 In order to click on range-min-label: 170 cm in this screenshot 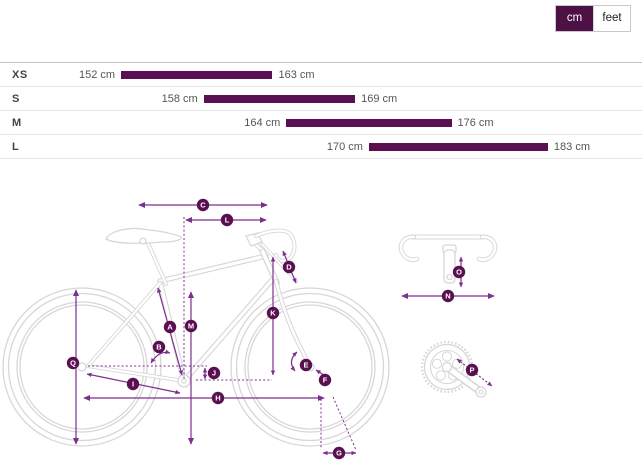, I will do `click(344, 146)`.